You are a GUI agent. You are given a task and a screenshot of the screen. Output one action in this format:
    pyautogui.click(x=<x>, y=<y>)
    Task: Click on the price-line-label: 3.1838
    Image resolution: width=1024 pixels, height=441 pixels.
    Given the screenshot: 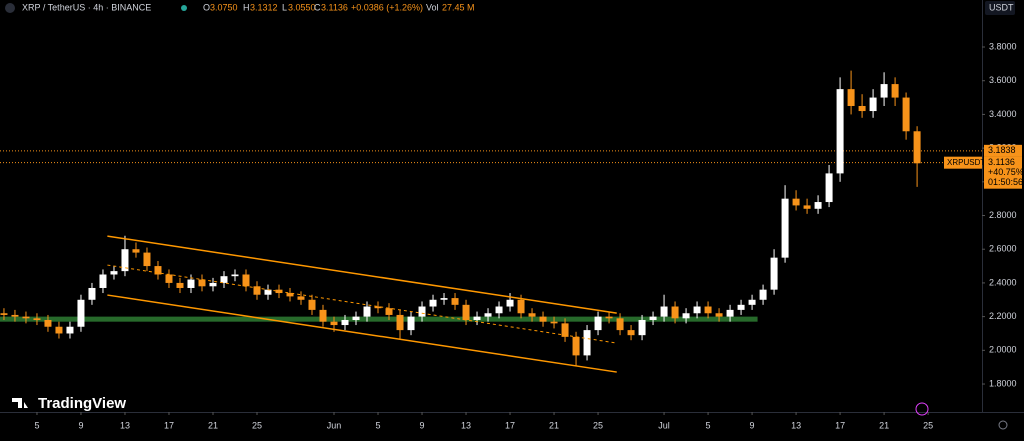 What is the action you would take?
    pyautogui.click(x=1002, y=150)
    